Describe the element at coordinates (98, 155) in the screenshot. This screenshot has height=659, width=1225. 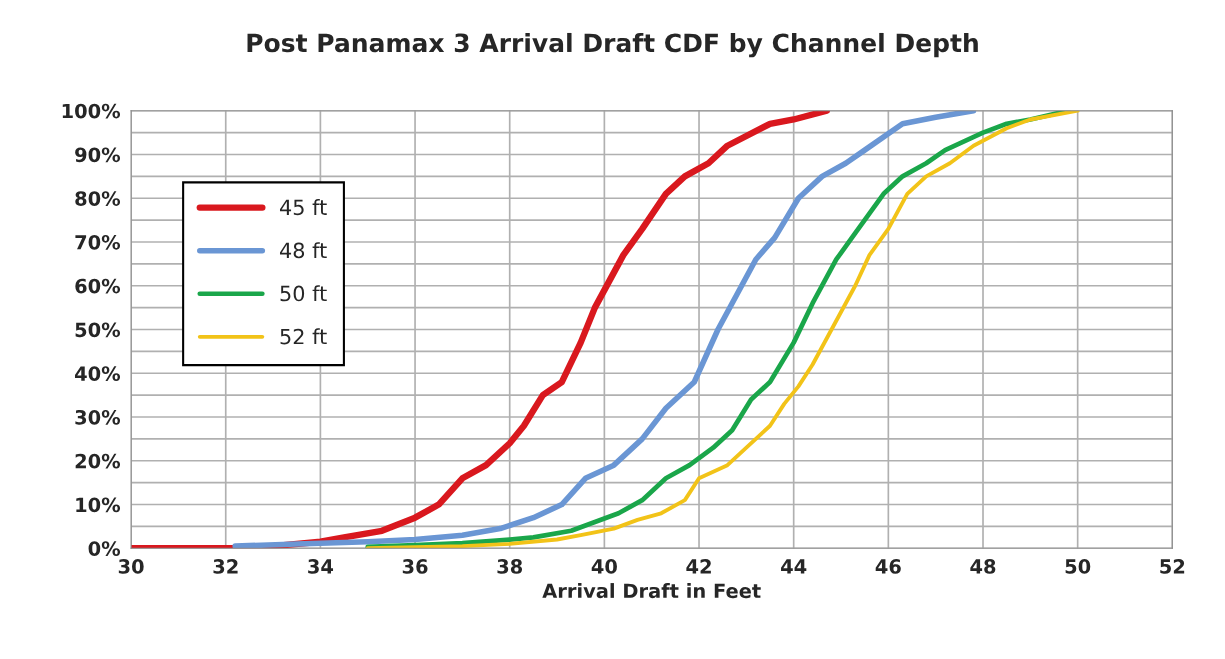
I see `y-tick-label: 90%` at that location.